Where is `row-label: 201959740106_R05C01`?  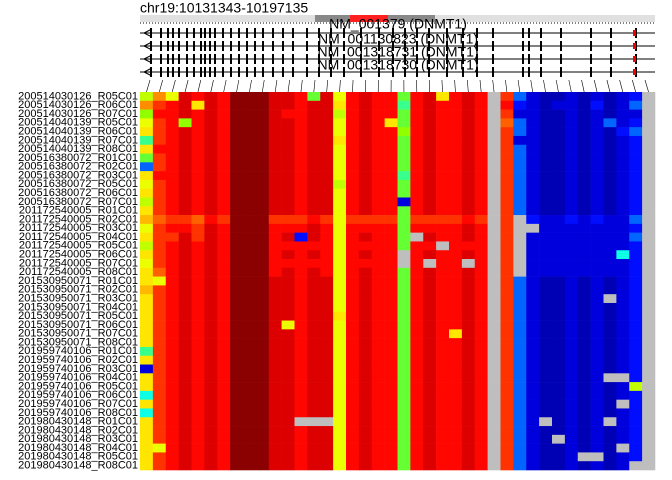
row-label: 201959740106_R05C01 is located at coordinates (78, 386).